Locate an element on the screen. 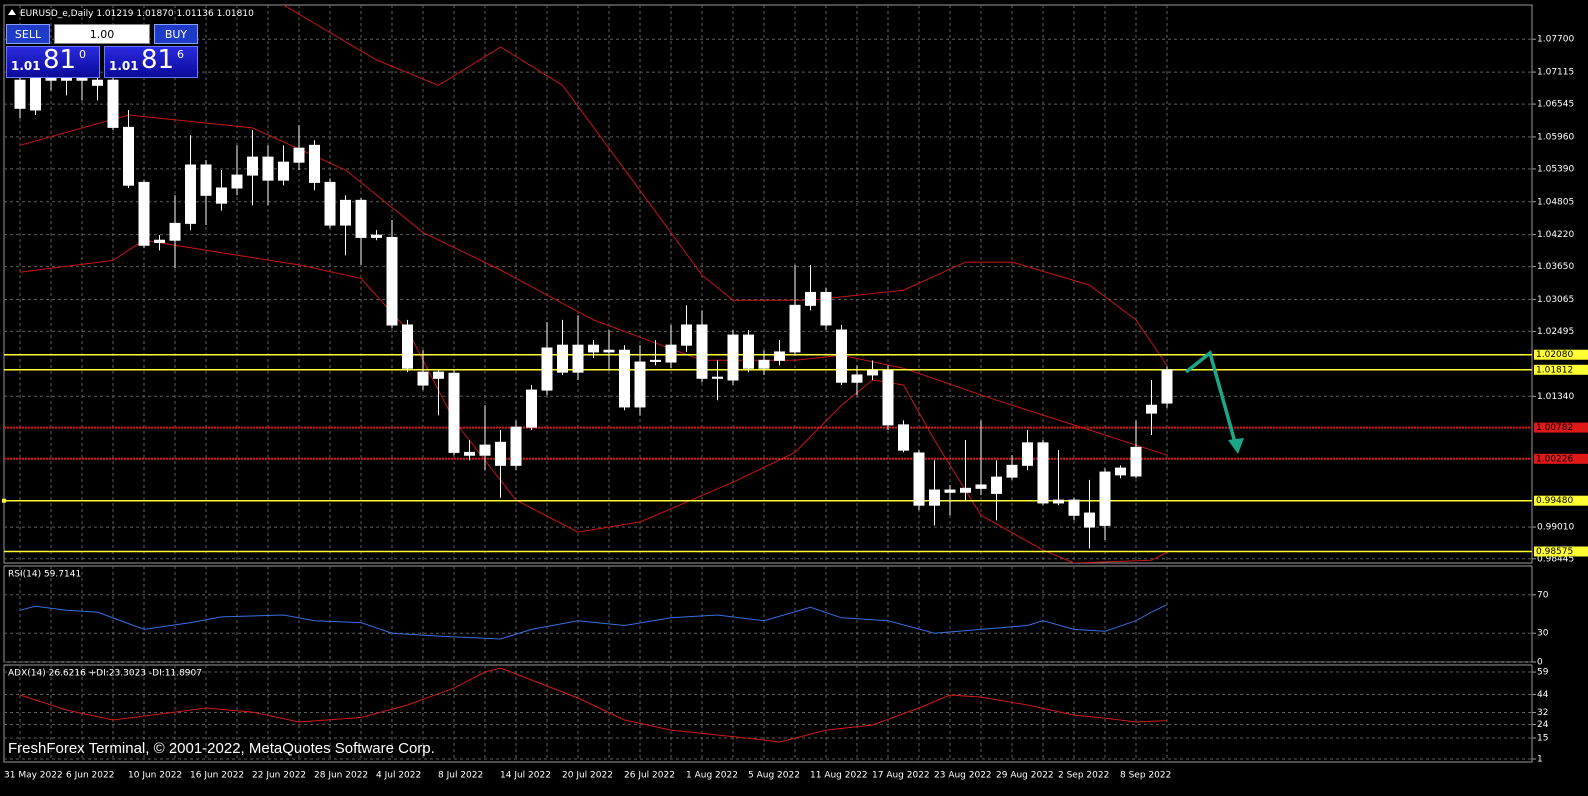  ask-small: 6 is located at coordinates (180, 54).